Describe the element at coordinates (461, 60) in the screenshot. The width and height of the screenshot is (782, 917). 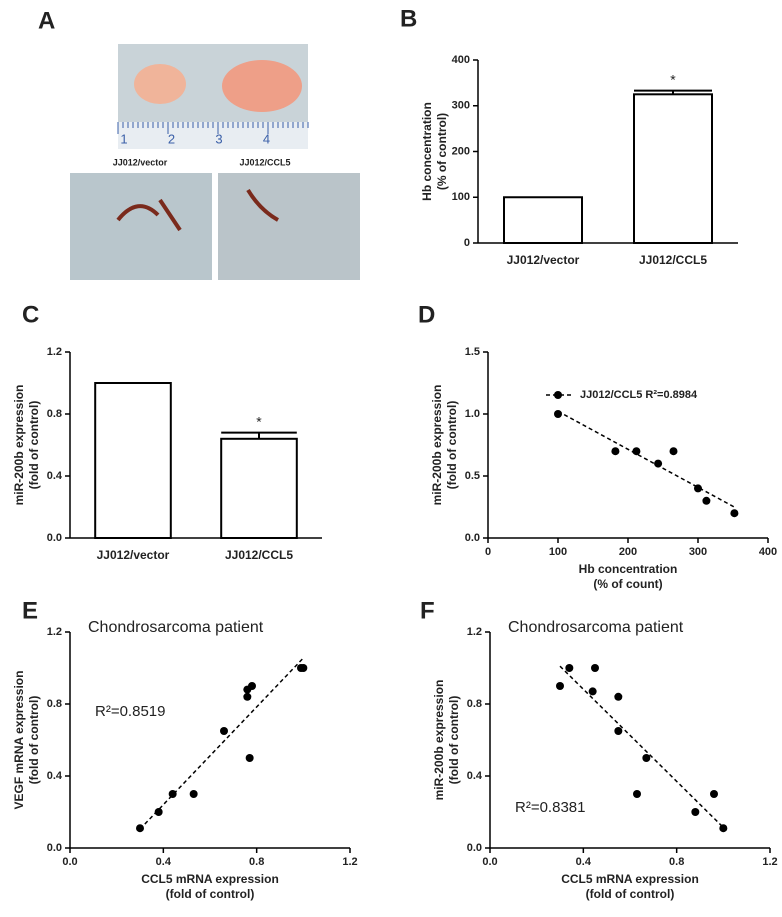
I see `y-tick-label: 400` at that location.